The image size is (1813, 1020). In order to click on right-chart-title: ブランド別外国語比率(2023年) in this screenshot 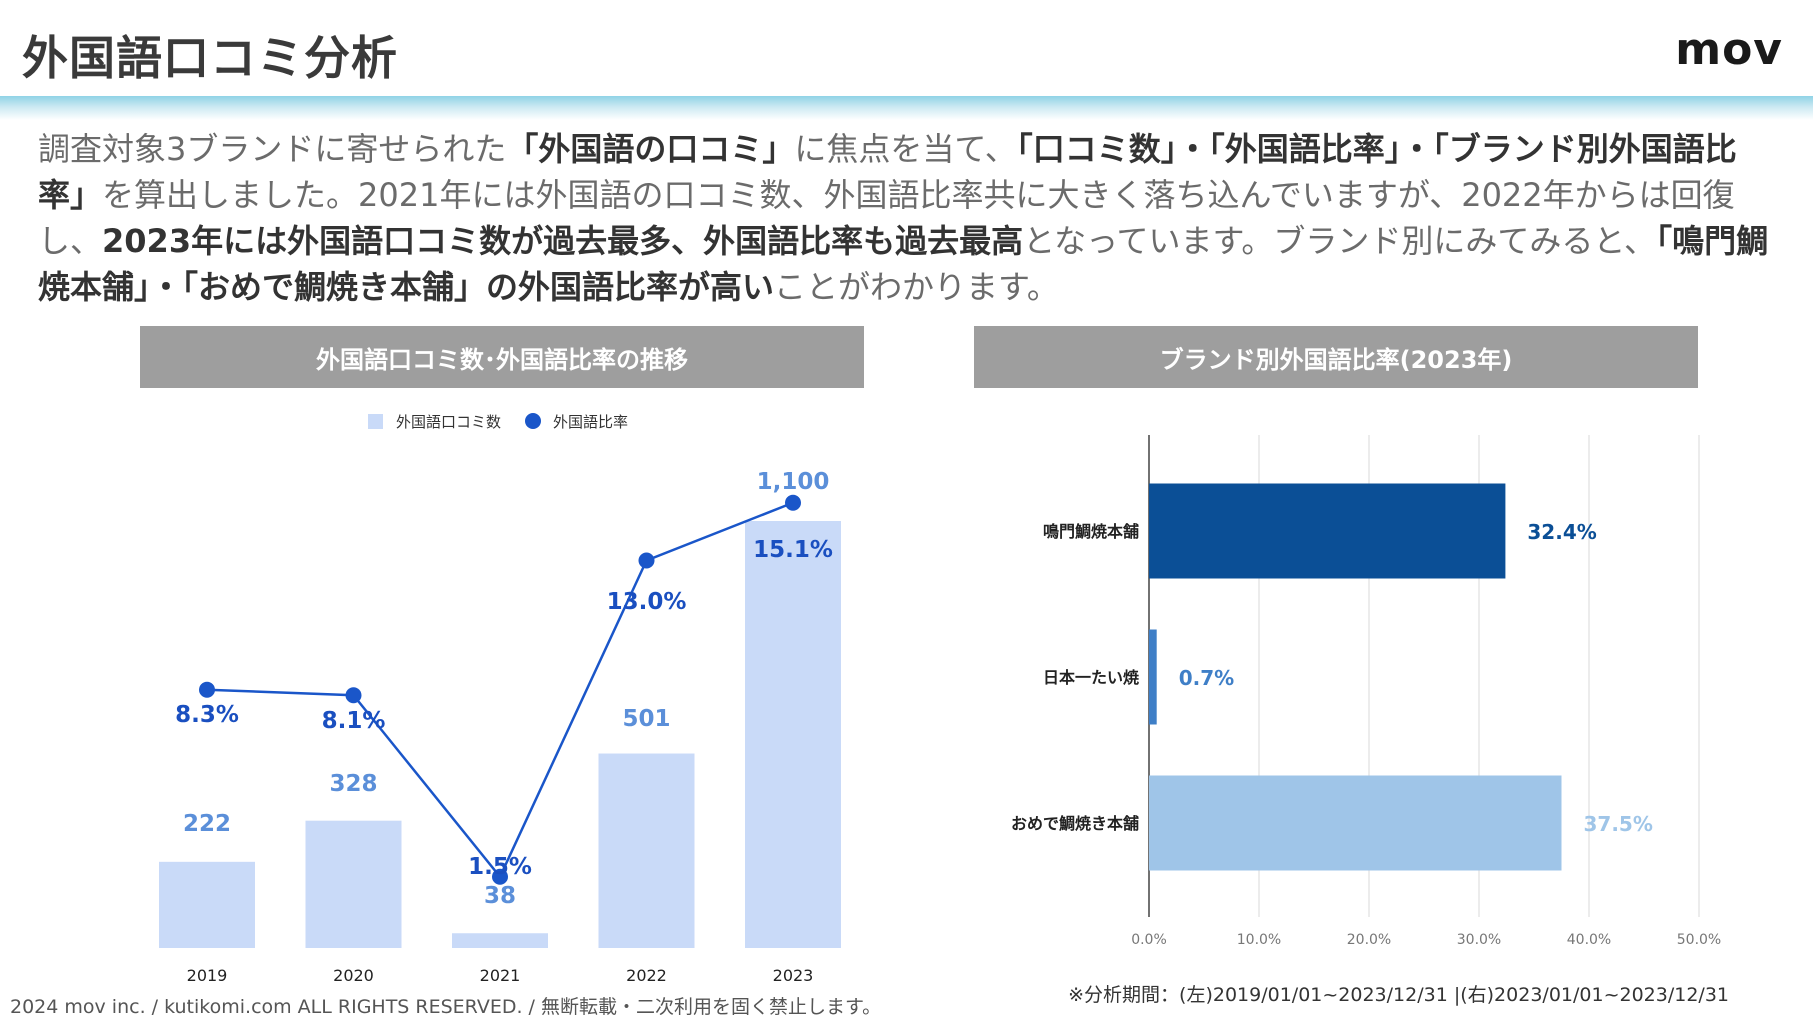, I will do `click(1336, 357)`.